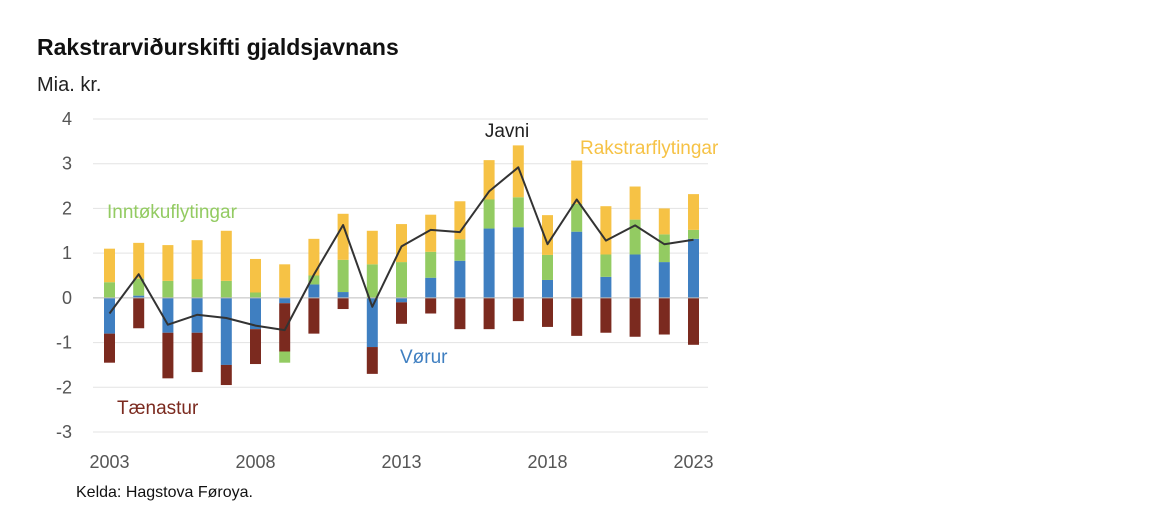 This screenshot has width=1172, height=524. What do you see at coordinates (518, 171) in the screenshot?
I see `bar-rakstrarflytingar-2017` at bounding box center [518, 171].